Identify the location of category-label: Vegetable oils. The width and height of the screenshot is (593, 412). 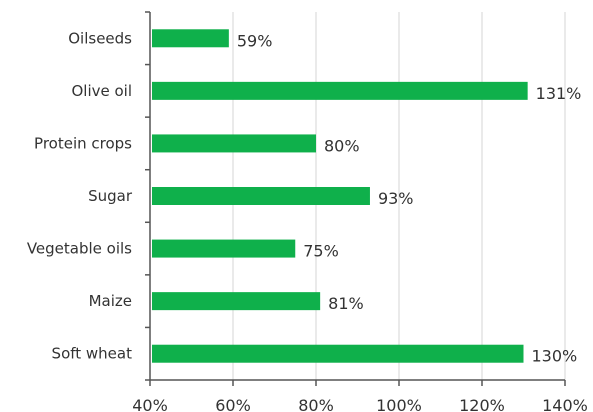
(79, 249).